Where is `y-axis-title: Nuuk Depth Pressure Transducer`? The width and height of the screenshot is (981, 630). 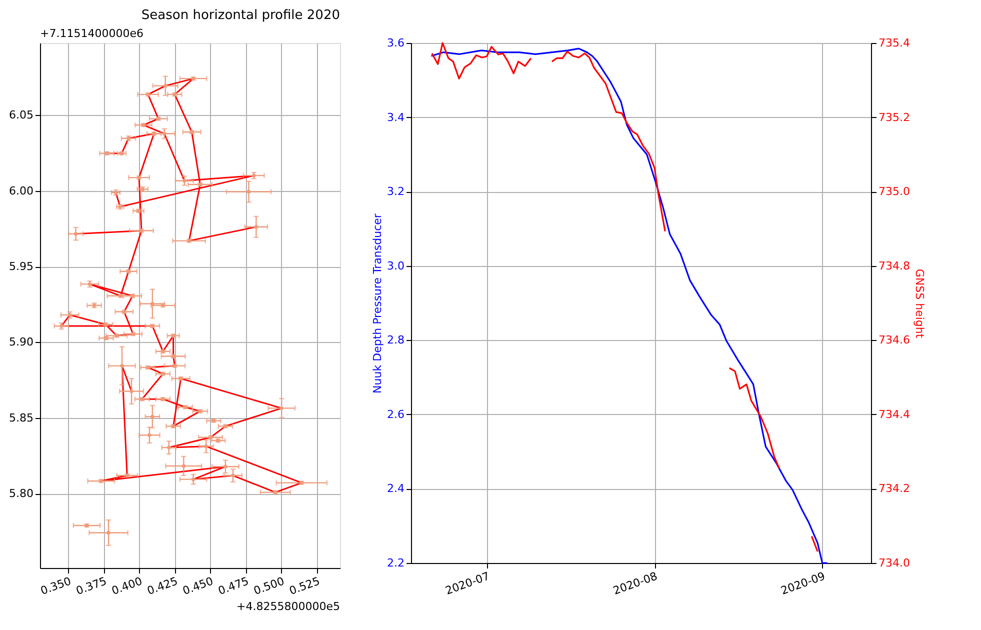 y-axis-title: Nuuk Depth Pressure Transducer is located at coordinates (377, 303).